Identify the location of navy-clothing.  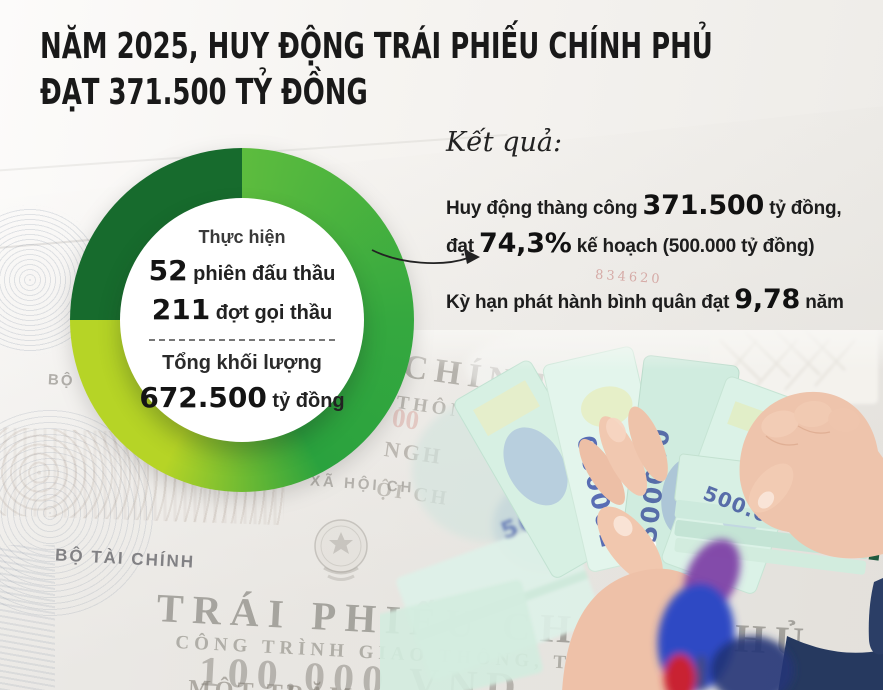
(830, 634).